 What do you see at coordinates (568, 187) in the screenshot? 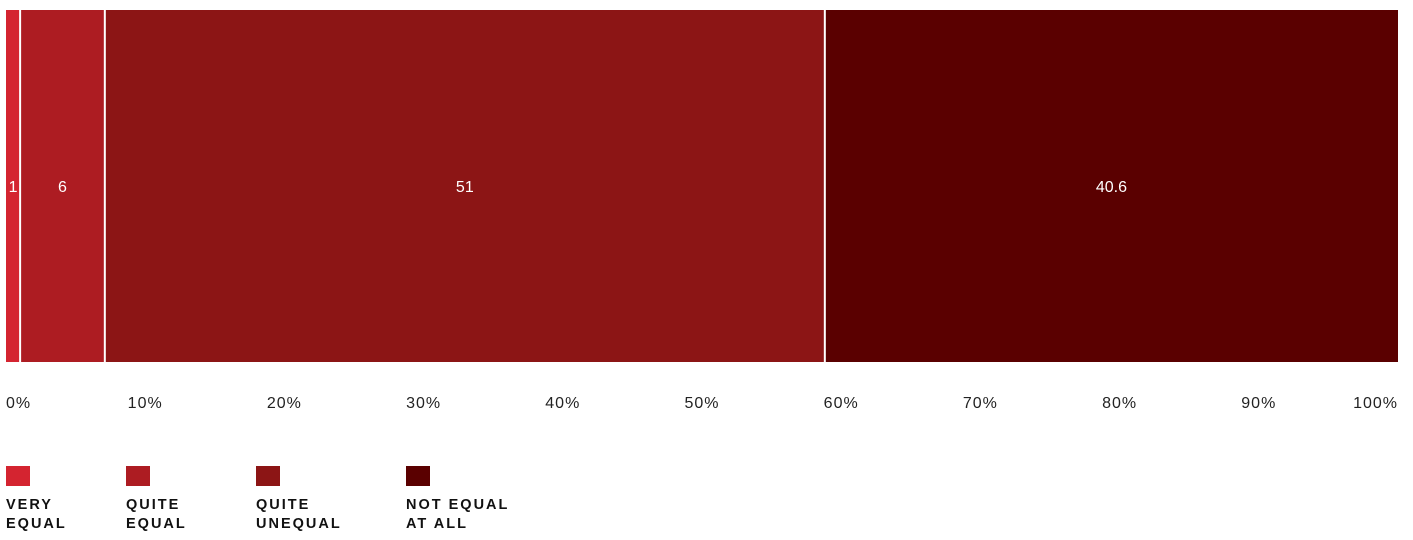
I see `bar-value-labels: 1 6 51 40.6` at bounding box center [568, 187].